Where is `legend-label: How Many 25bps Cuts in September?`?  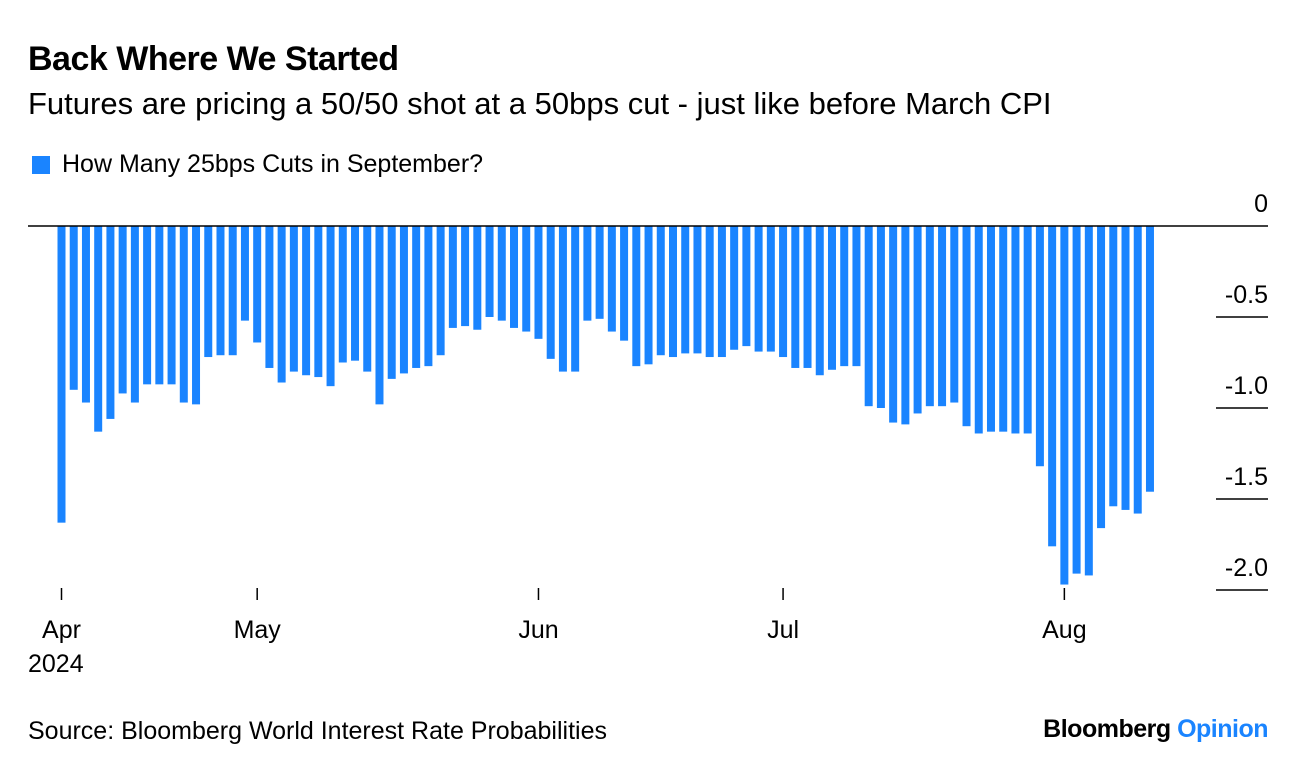
legend-label: How Many 25bps Cuts in September? is located at coordinates (273, 164).